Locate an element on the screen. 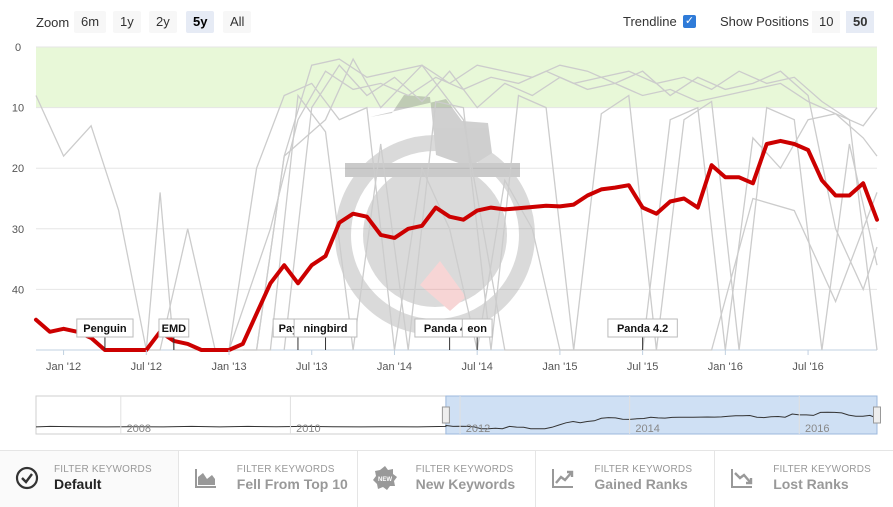 This screenshot has height=507, width=893. navigator-year-label: 2012 is located at coordinates (478, 429).